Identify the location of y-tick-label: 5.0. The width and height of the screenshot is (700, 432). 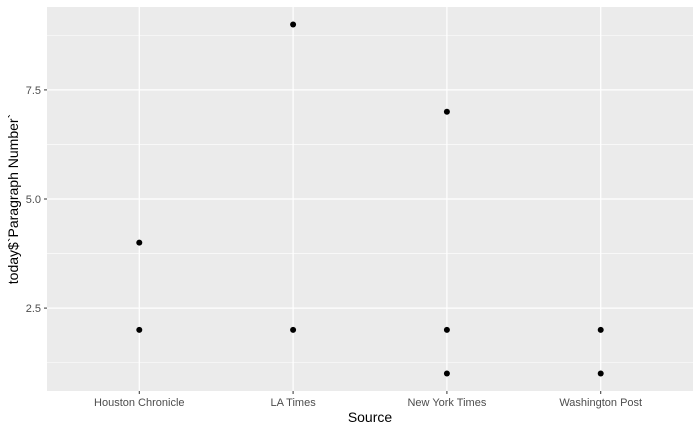
(33, 200).